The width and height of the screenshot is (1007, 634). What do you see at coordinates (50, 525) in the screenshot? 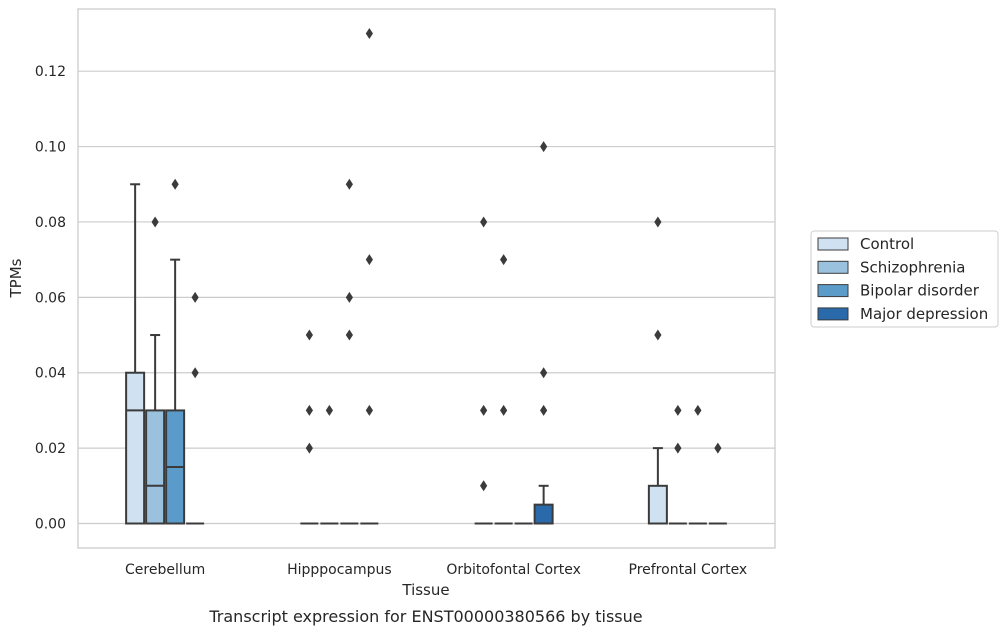
I see `y-tick-label: 0.00` at bounding box center [50, 525].